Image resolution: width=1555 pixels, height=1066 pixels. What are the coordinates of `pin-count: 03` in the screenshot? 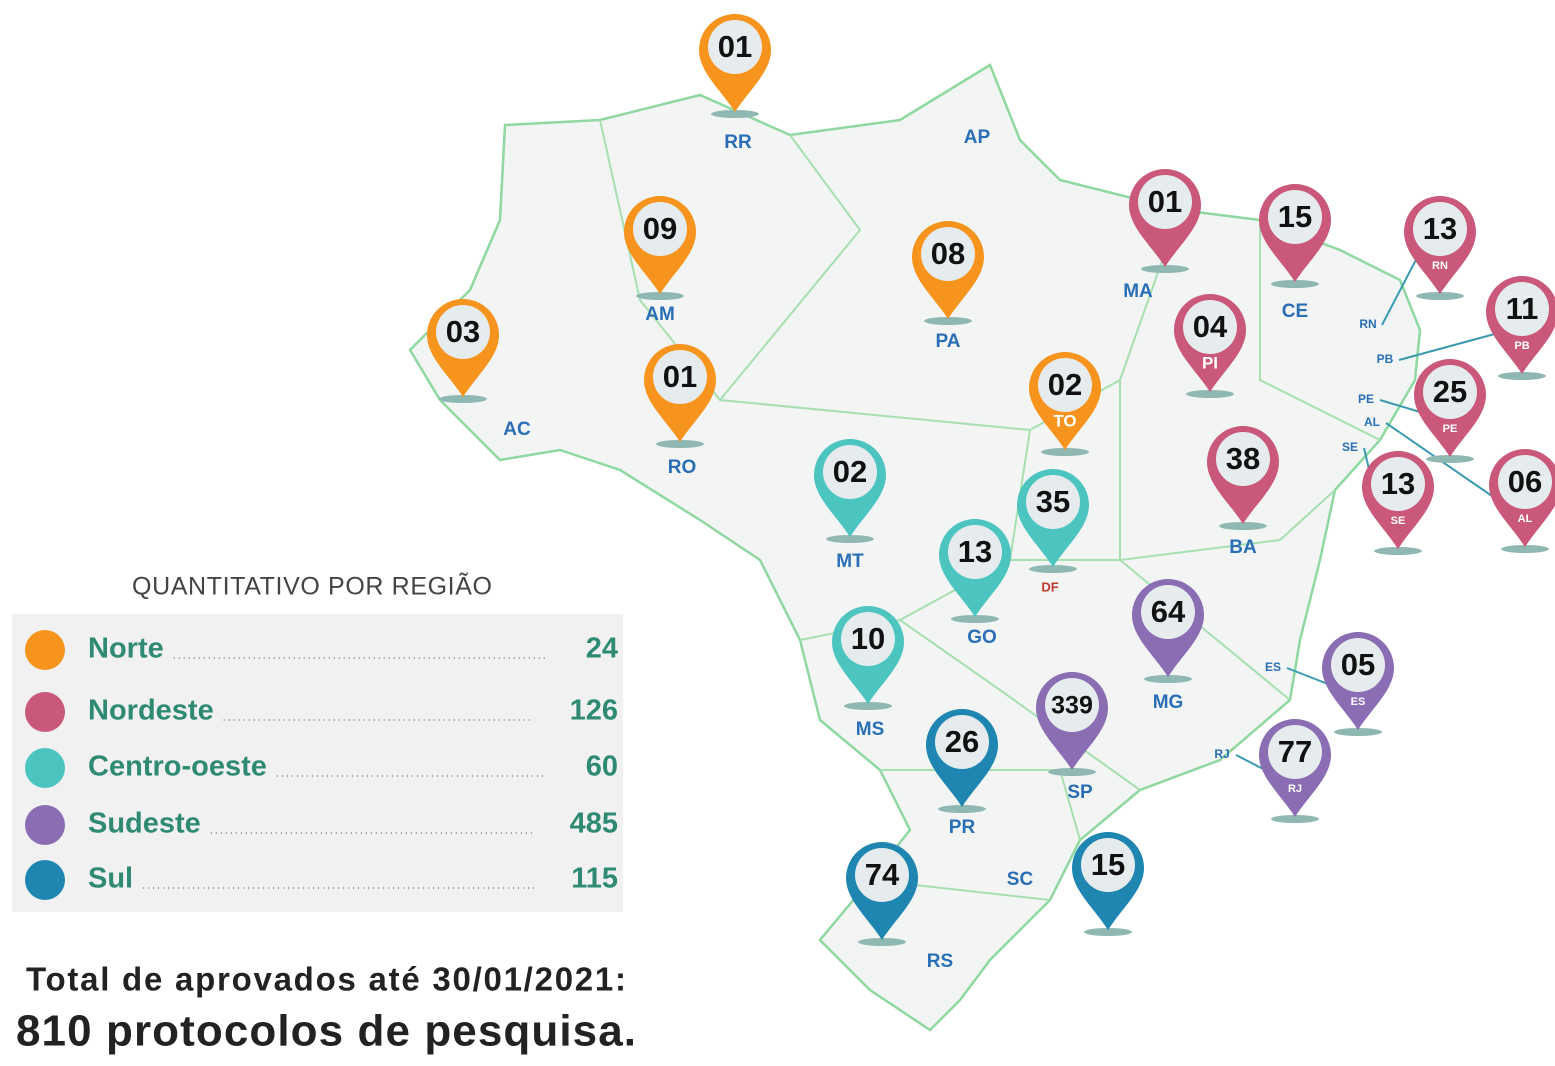 It's located at (463, 331).